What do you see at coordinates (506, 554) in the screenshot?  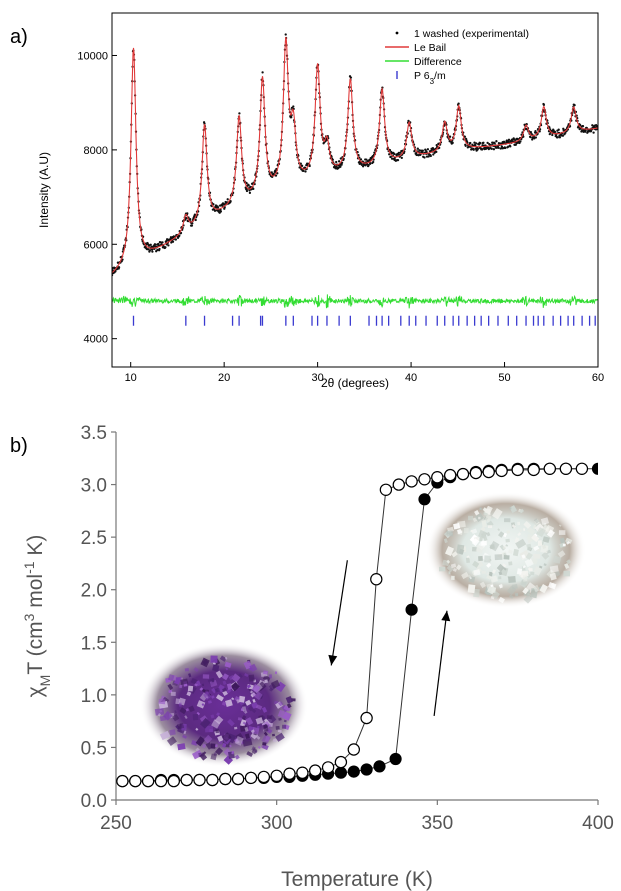 I see `white-crystals-texture` at bounding box center [506, 554].